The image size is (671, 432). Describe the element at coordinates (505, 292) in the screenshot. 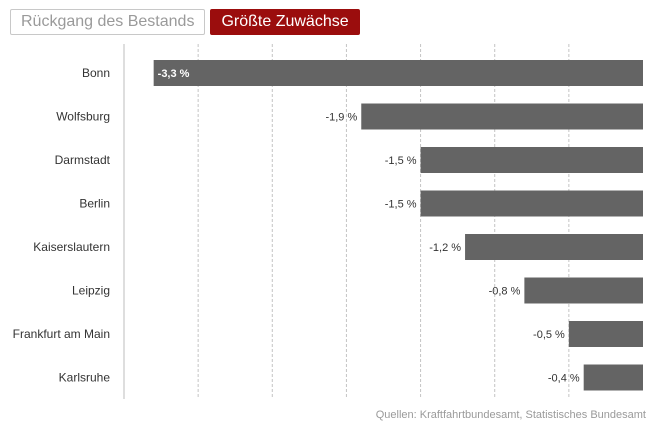

I see `value-label: -0,8 %` at that location.